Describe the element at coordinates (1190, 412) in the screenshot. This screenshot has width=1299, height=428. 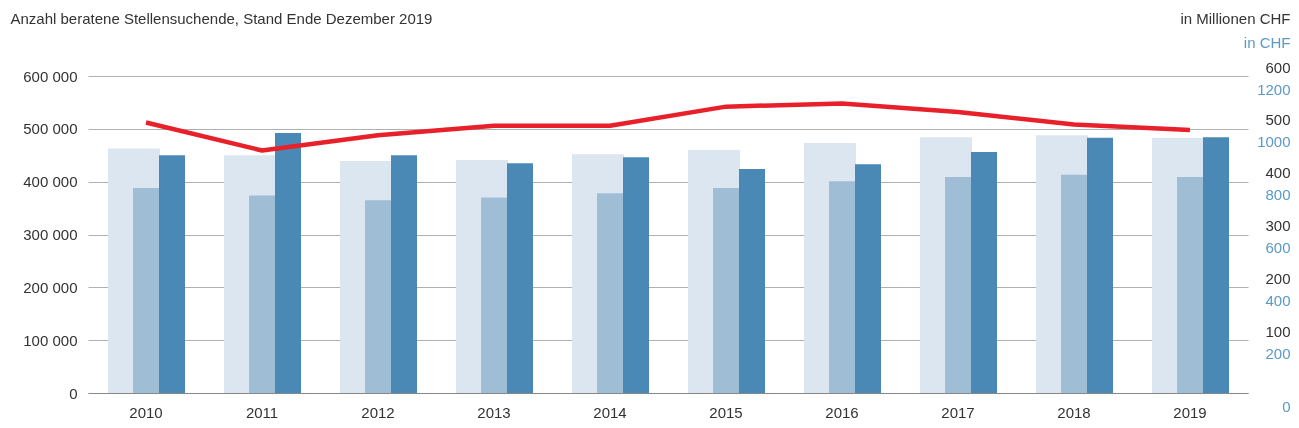
I see `x-tick-label: 2019` at that location.